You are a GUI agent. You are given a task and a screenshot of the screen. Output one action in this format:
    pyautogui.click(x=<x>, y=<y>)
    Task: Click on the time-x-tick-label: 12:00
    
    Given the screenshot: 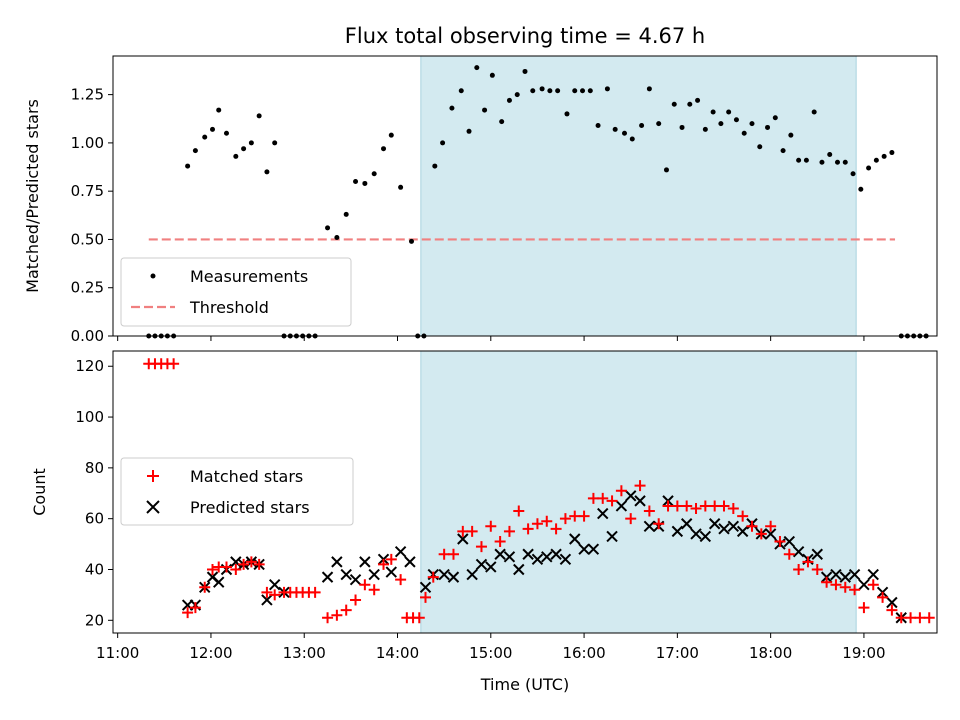 What is the action you would take?
    pyautogui.click(x=210, y=653)
    